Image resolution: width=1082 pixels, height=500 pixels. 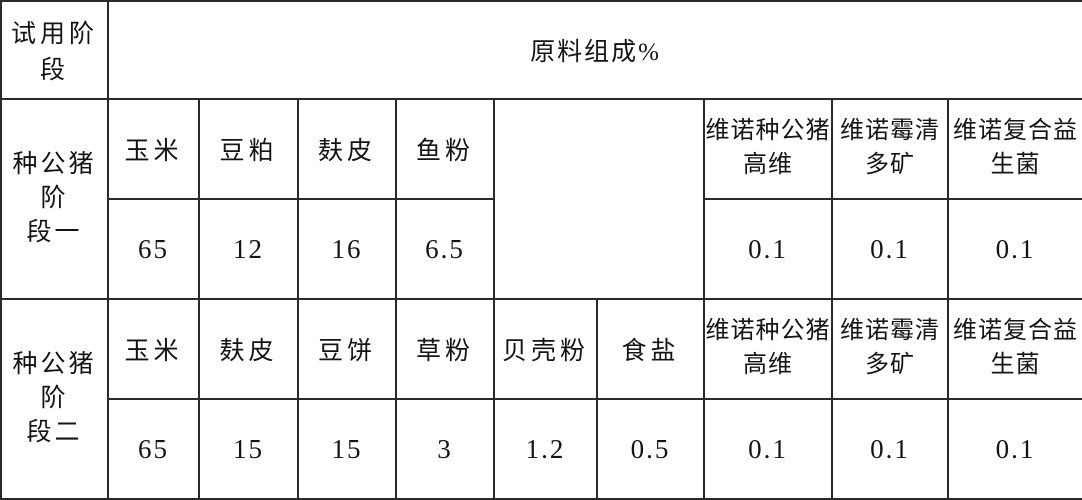 I want to click on stage1-ingredient-soybean-meal: 豆粕, so click(x=248, y=149).